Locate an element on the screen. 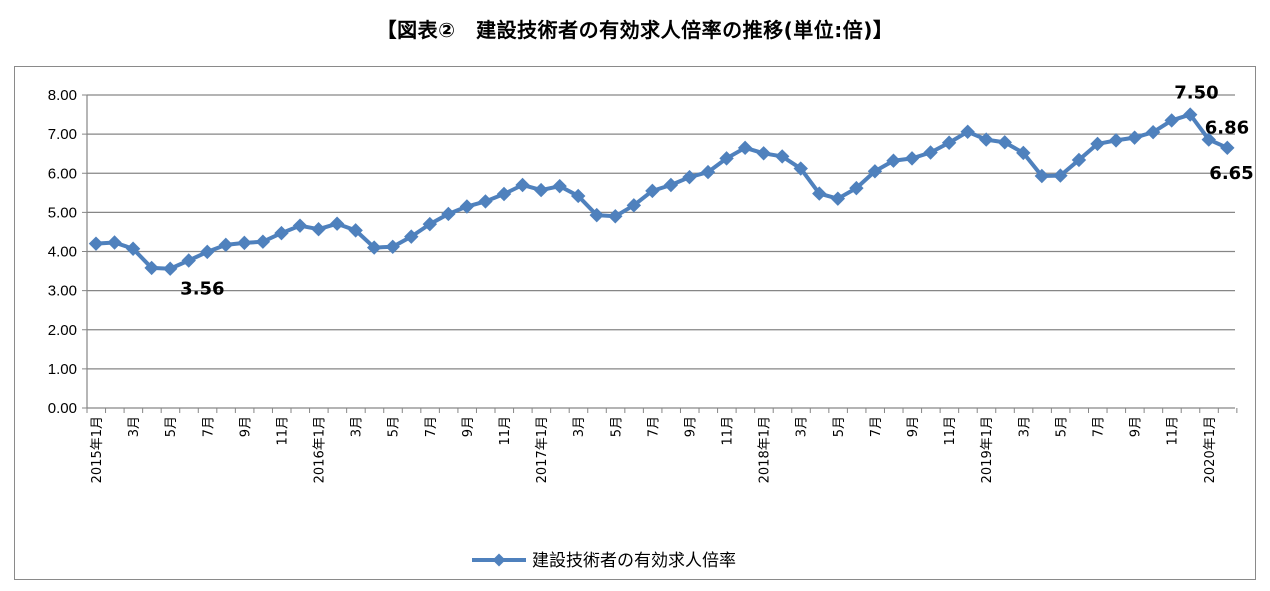  y-tick-label: 2.00 is located at coordinates (62, 330).